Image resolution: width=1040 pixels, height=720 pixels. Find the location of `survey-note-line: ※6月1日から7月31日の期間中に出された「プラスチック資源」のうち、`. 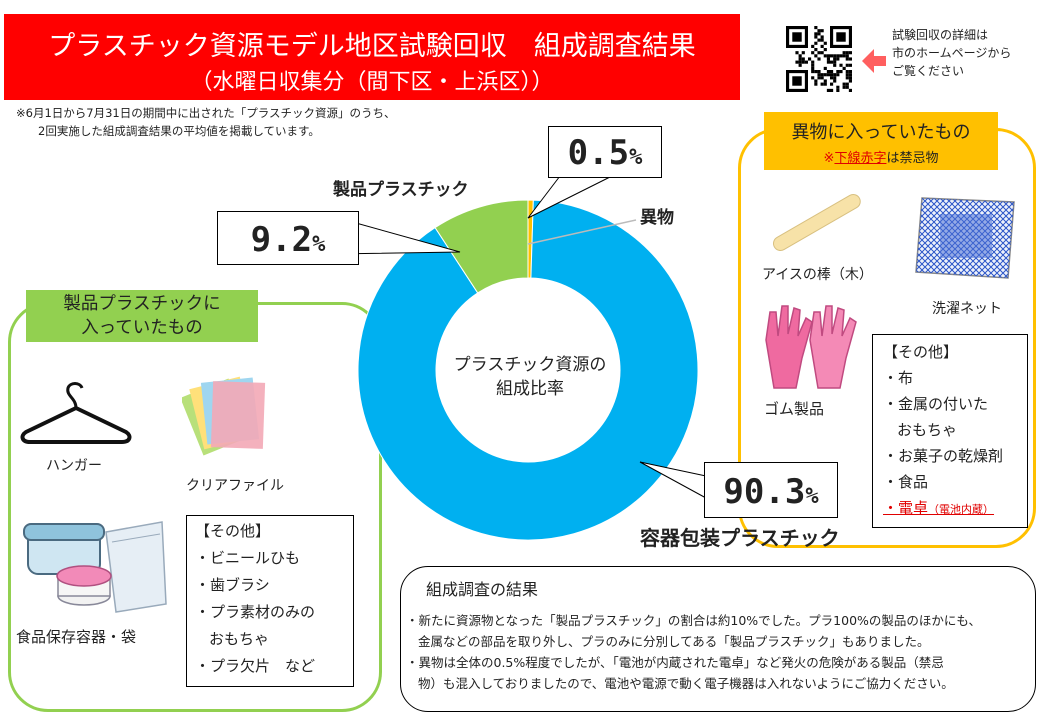

survey-note-line: ※6月1日から7月31日の期間中に出された「プラスチック資源」のうち、 is located at coordinates (206, 113).